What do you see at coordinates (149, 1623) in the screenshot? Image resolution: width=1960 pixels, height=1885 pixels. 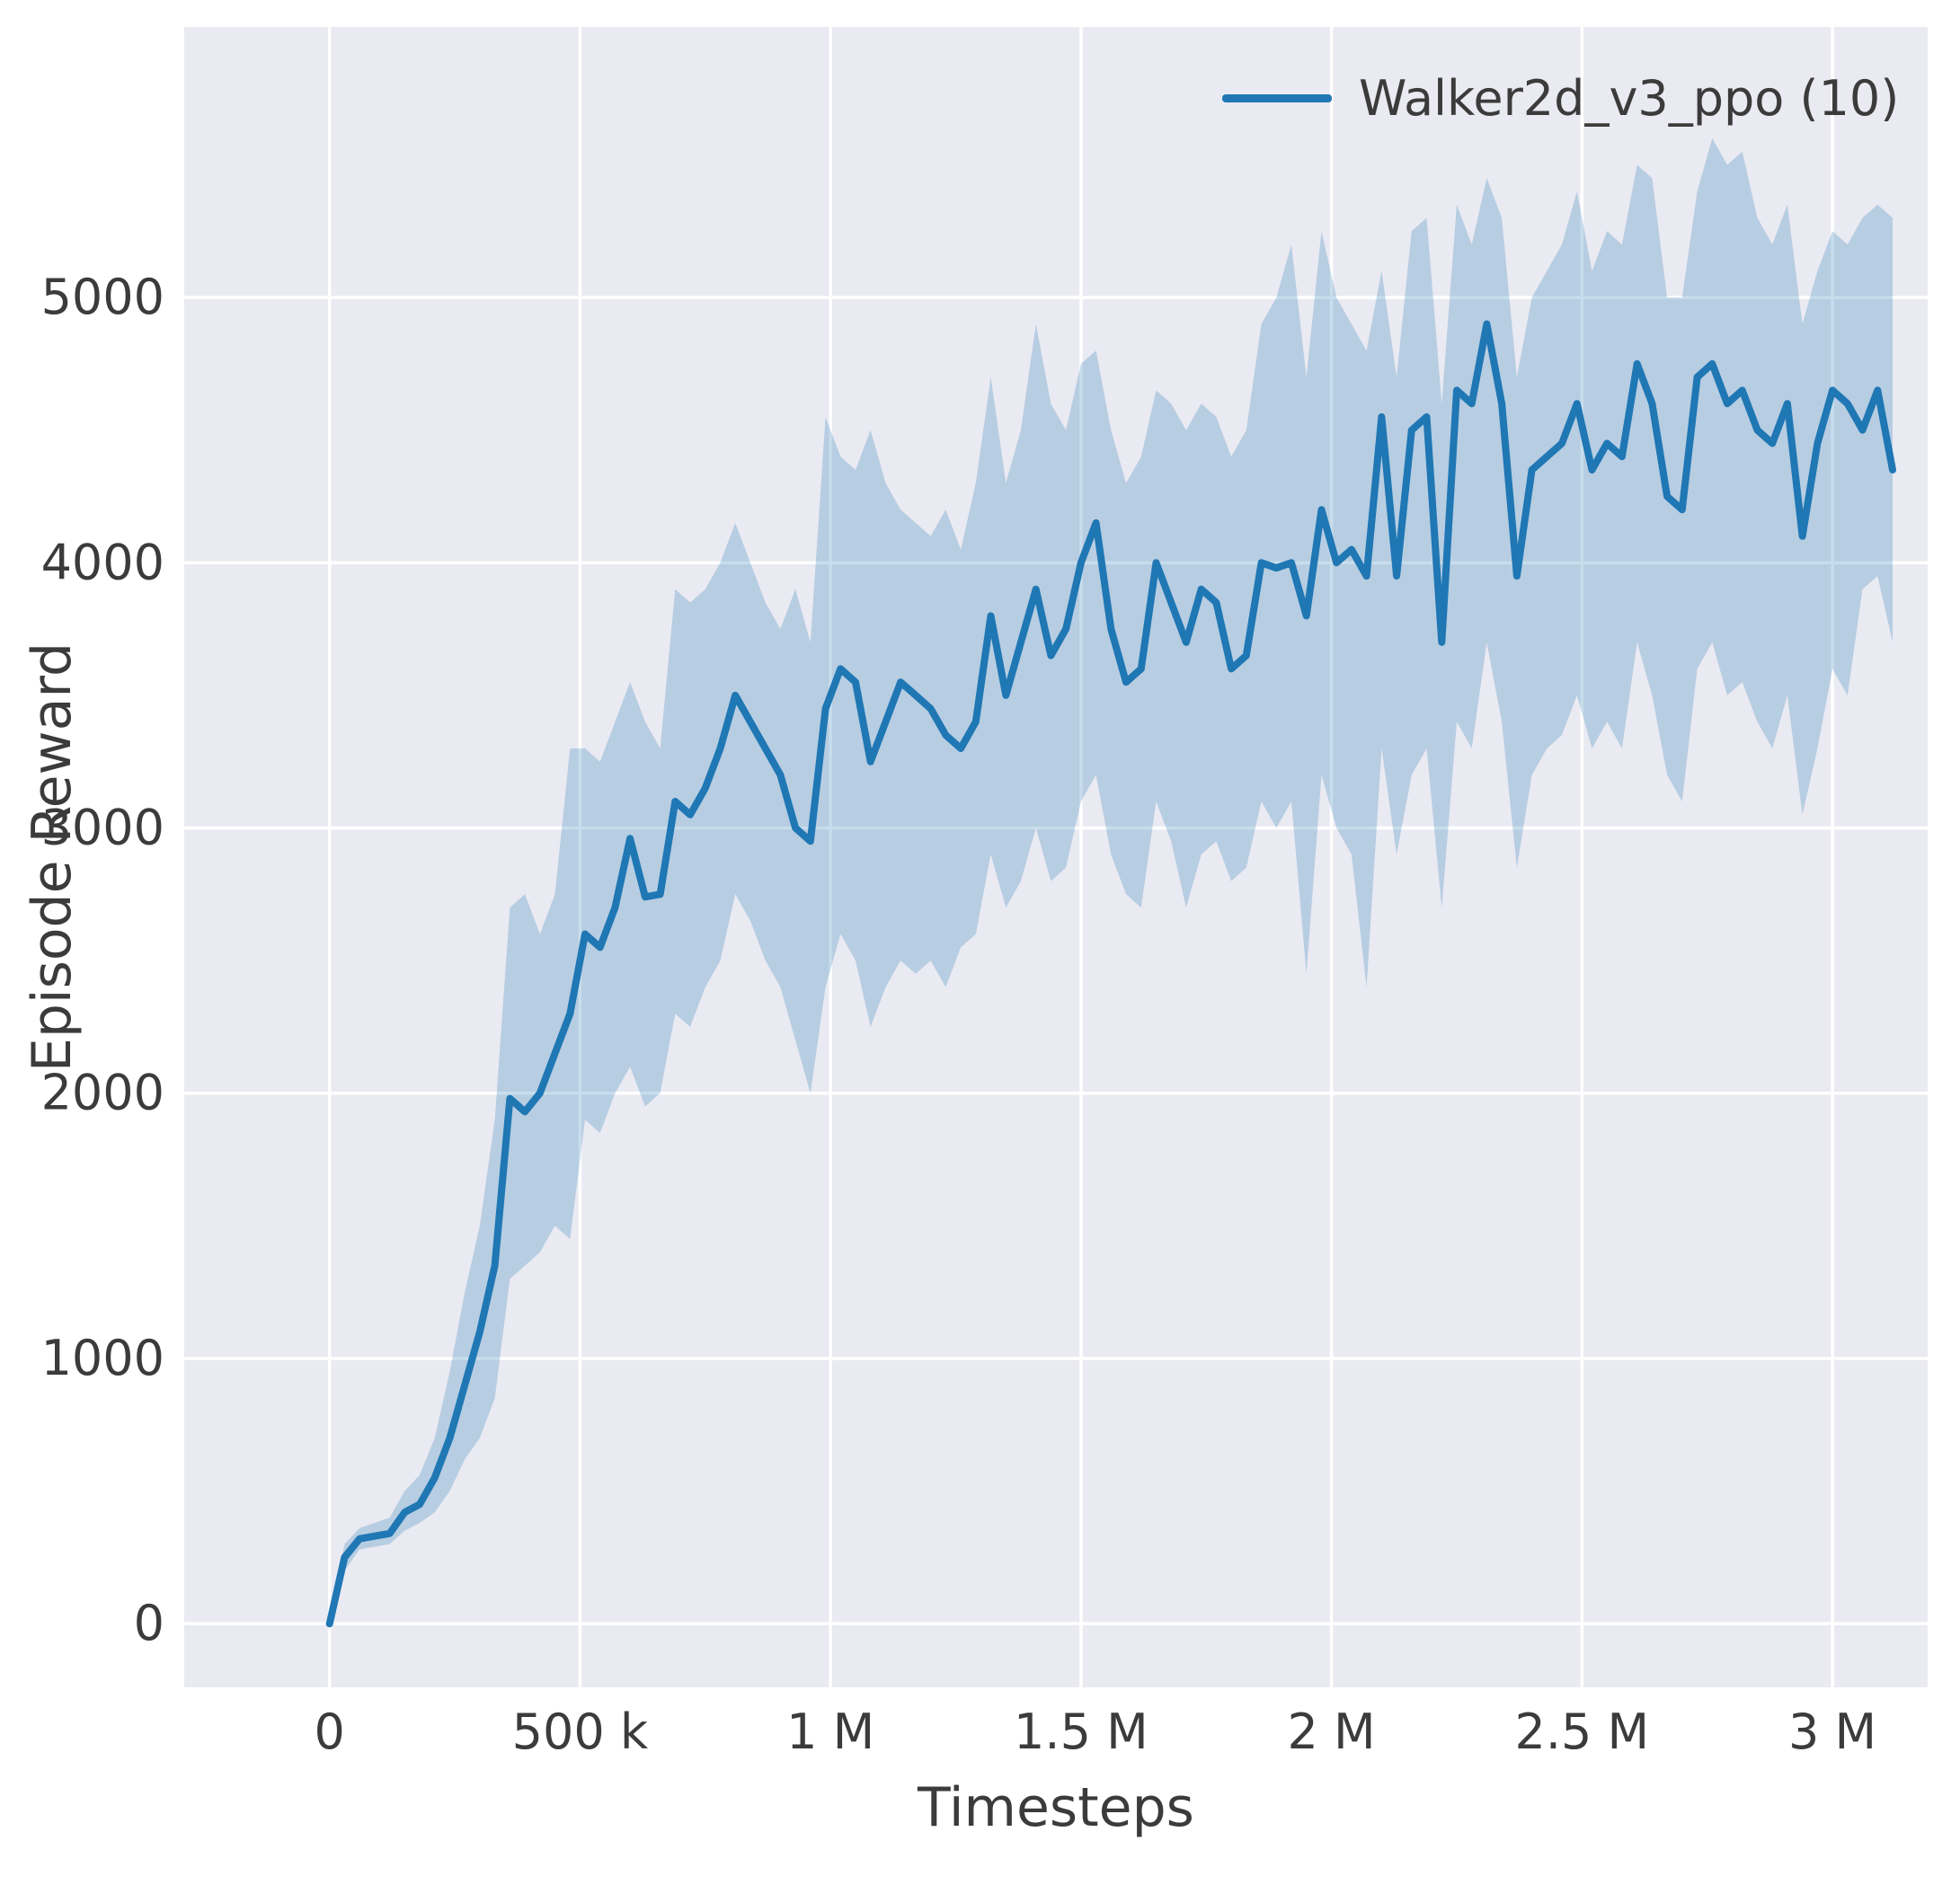 I see `y-tick-label: 0` at bounding box center [149, 1623].